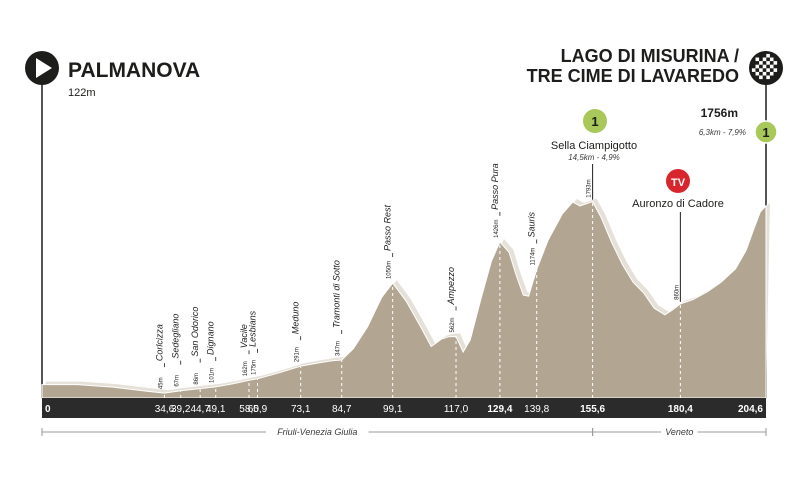  I want to click on finish-category: 1, so click(765, 132).